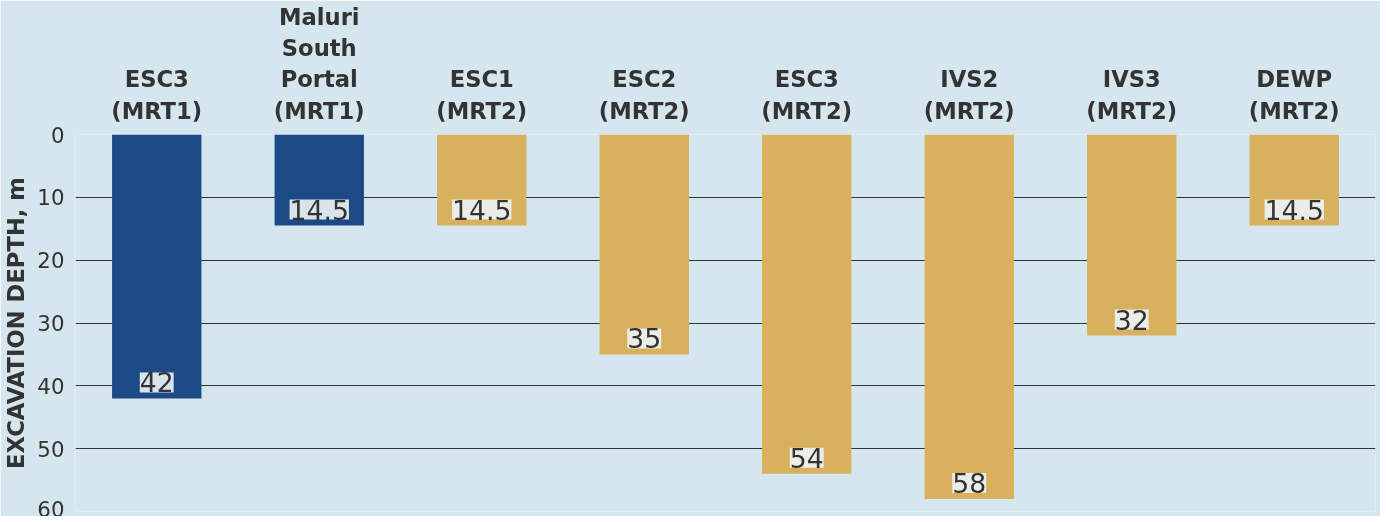  Describe the element at coordinates (482, 95) in the screenshot. I see `x-tick-label: ESC1 (MRT2)` at that location.